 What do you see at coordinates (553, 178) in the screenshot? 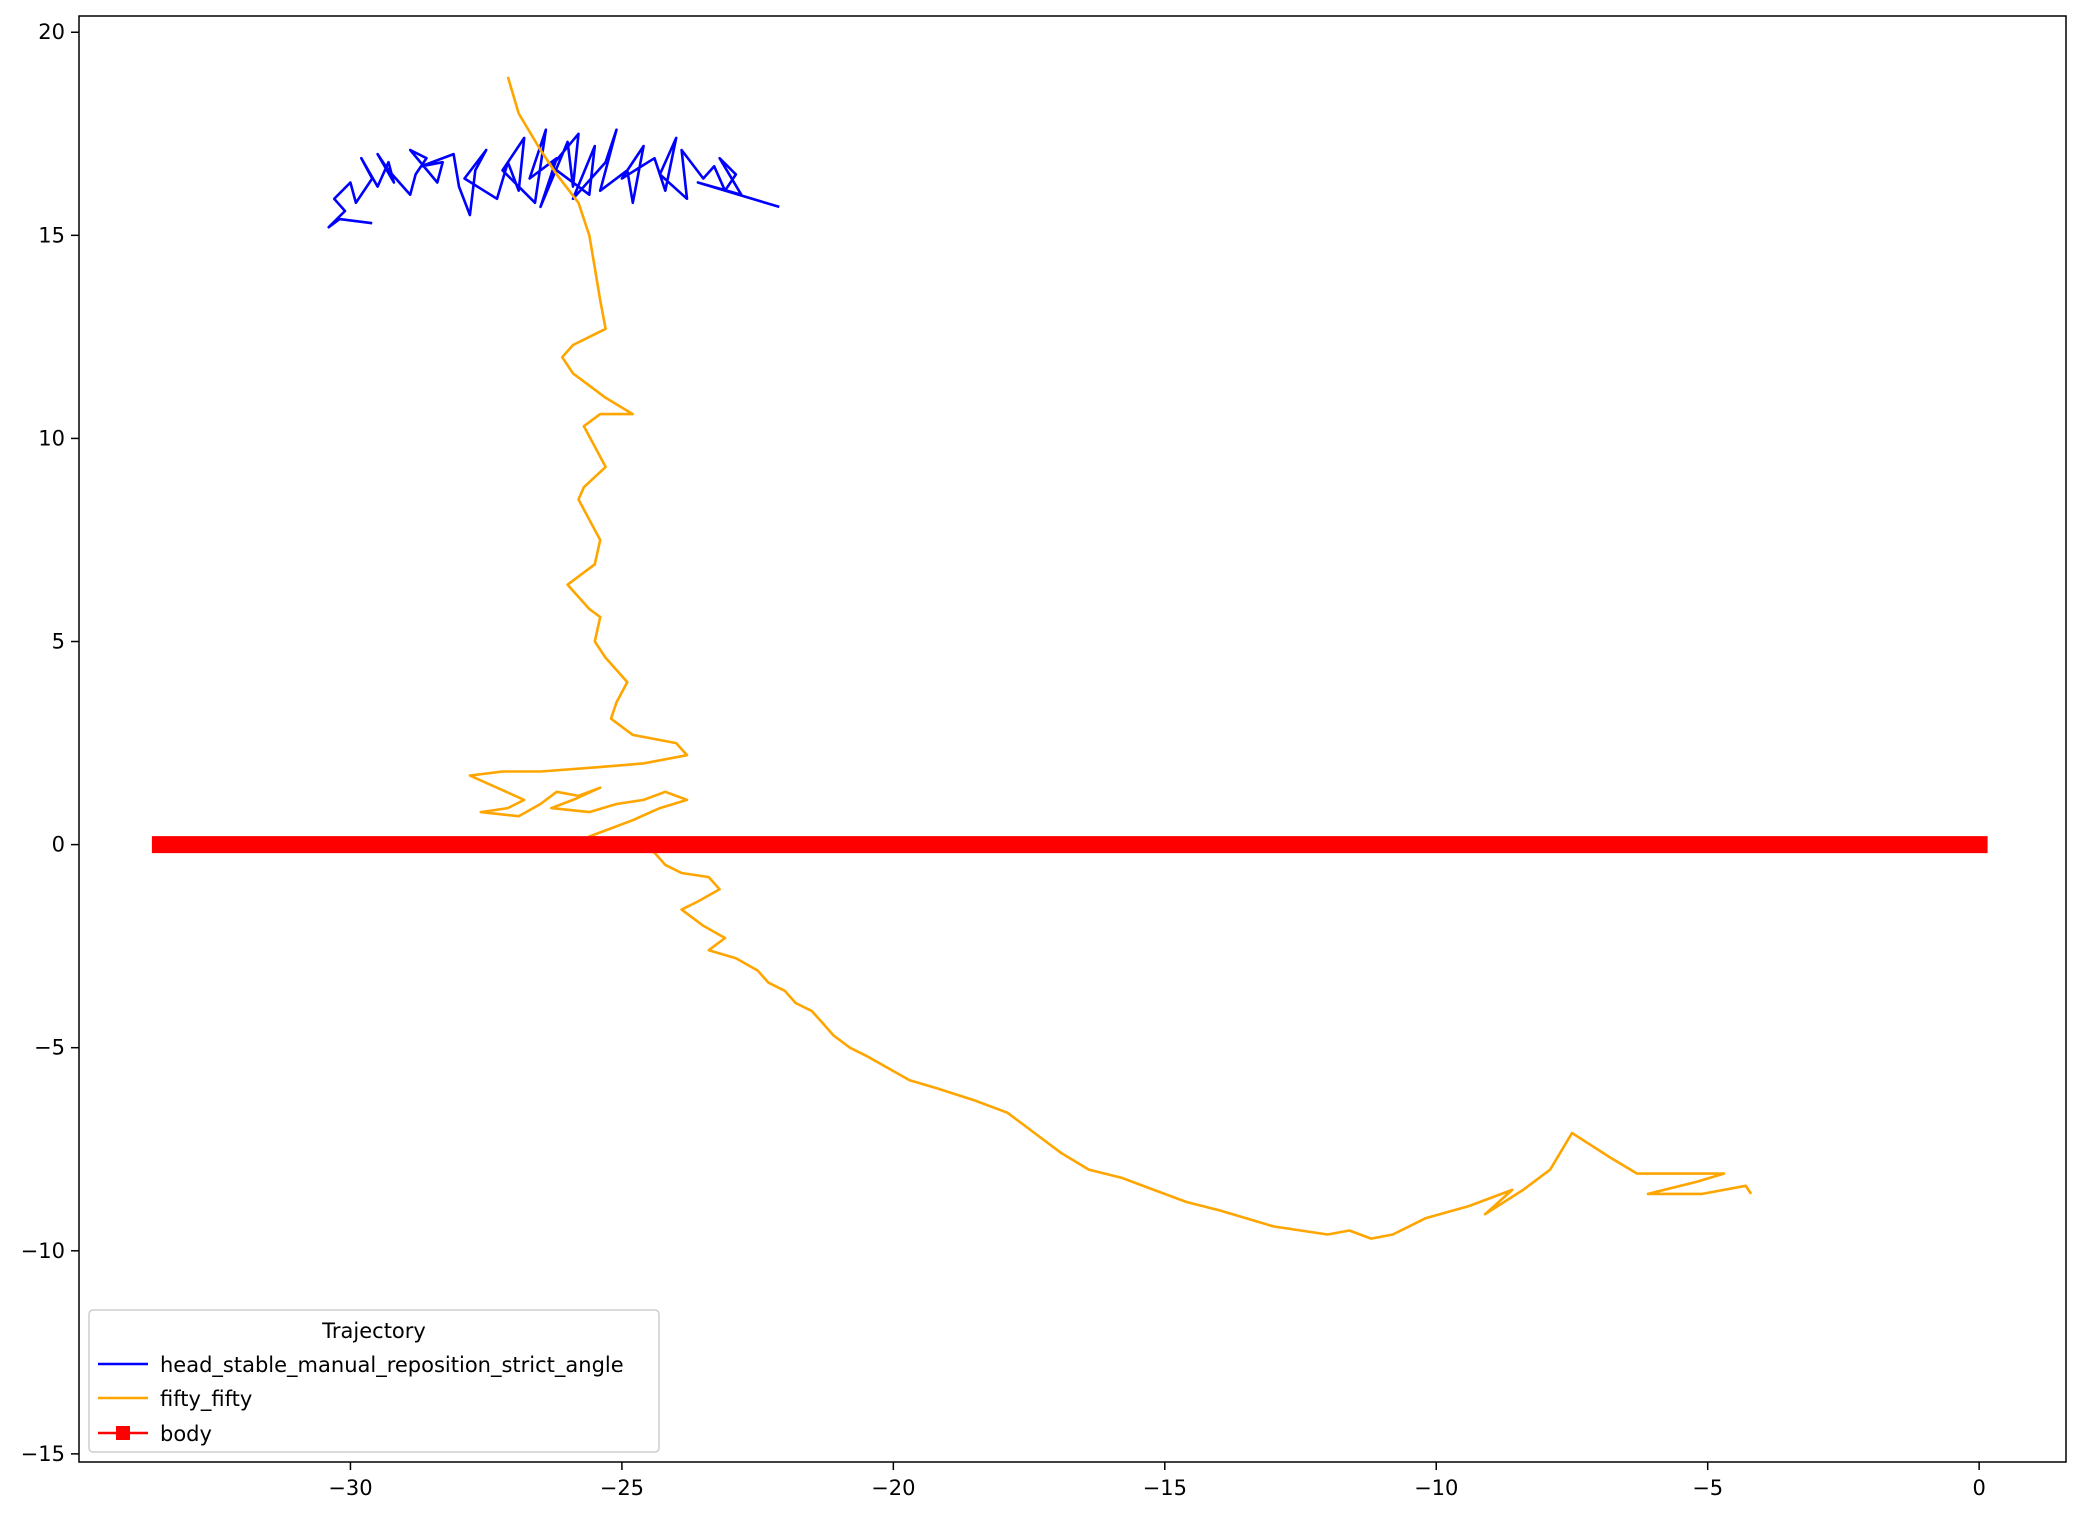
I see `series-line-head-stable-manual-reposition-strict-angle` at bounding box center [553, 178].